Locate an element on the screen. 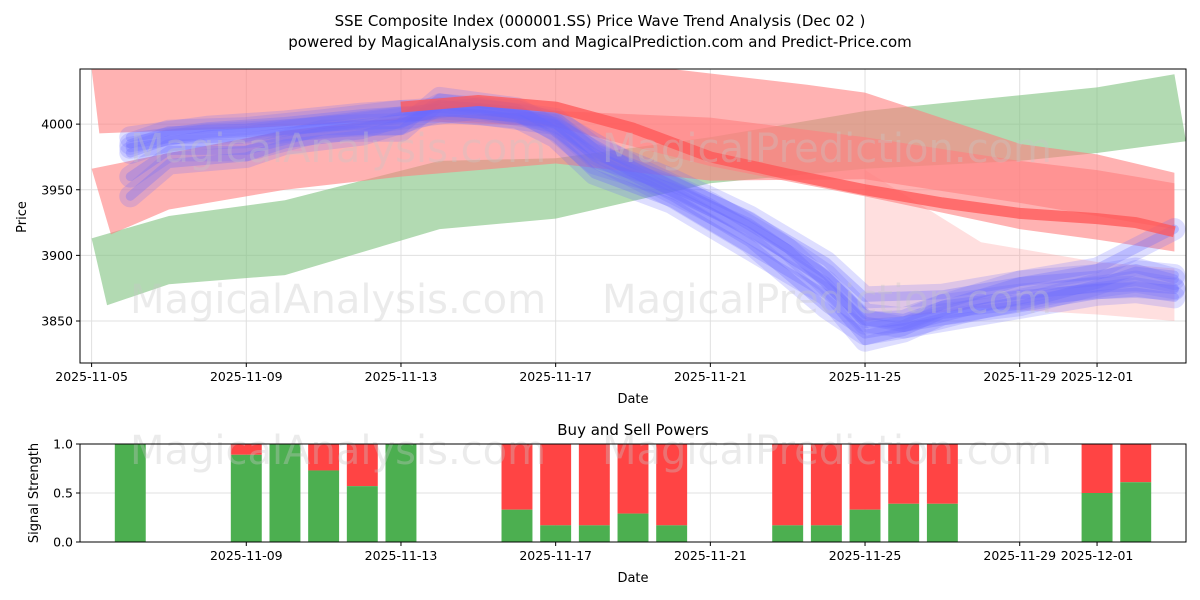  watermark-5: MagicalAnalysis.com is located at coordinates (338, 451).